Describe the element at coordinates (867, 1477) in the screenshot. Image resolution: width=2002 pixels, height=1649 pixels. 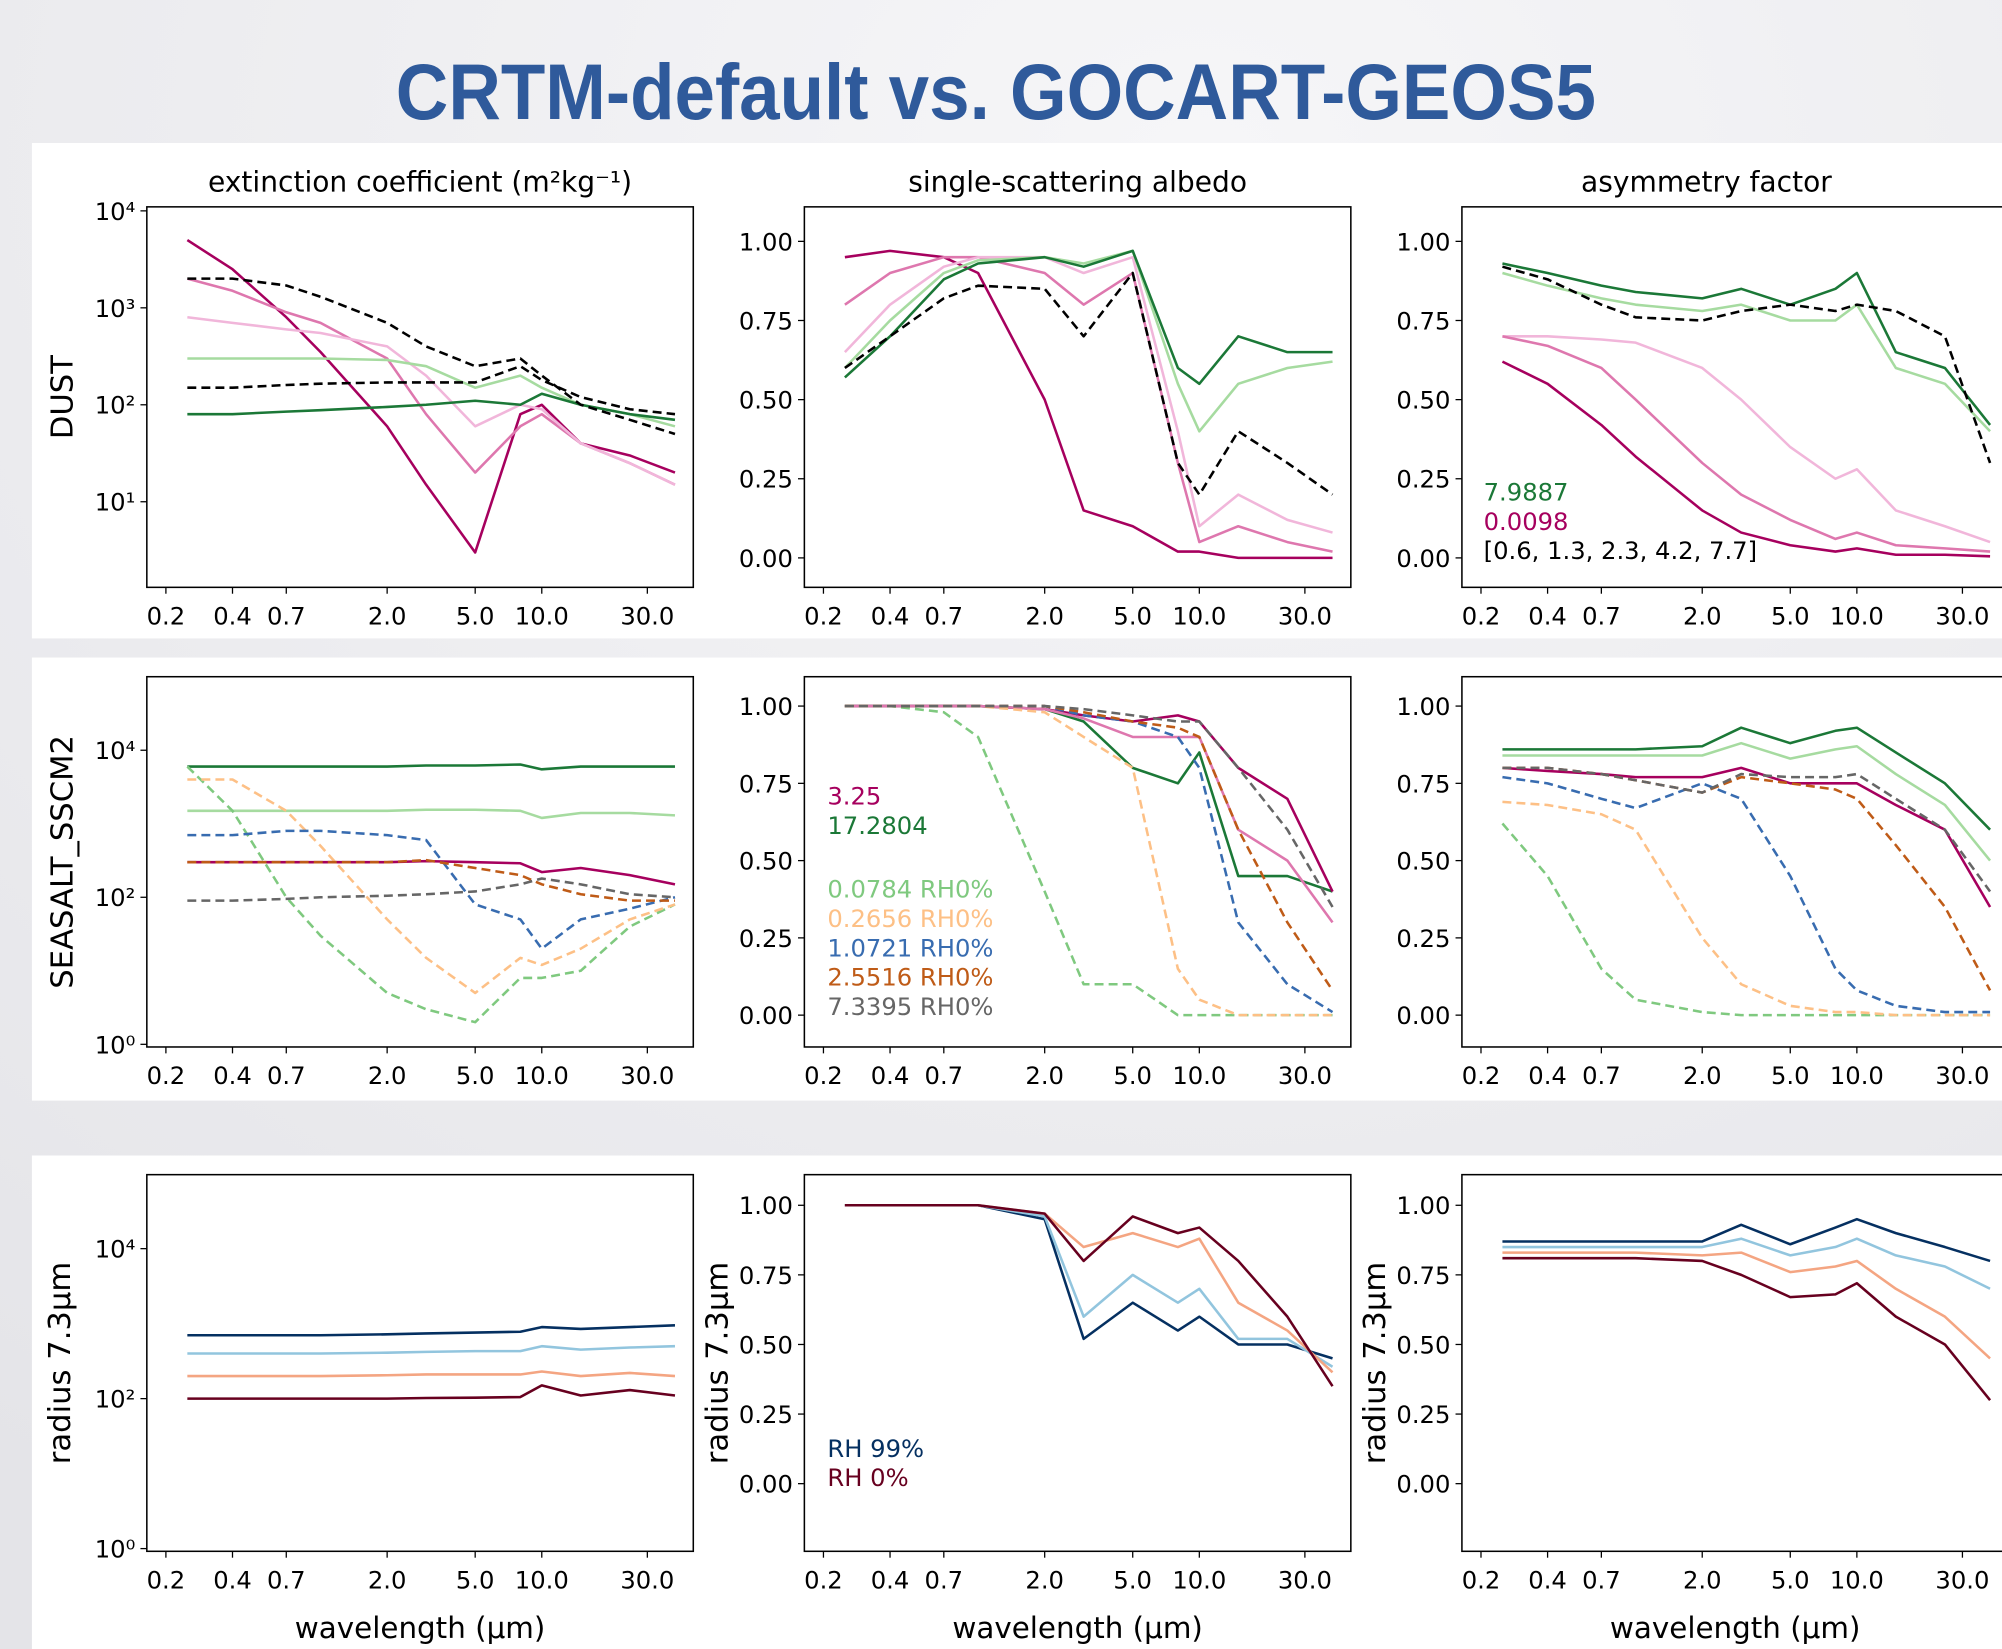
I see `annotation: RH 0%` at that location.